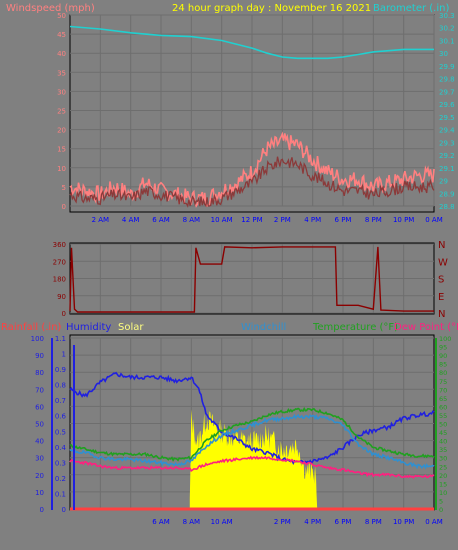 The width and height of the screenshot is (458, 550). Describe the element at coordinates (131, 327) in the screenshot. I see `legend-solar: Solar` at that location.